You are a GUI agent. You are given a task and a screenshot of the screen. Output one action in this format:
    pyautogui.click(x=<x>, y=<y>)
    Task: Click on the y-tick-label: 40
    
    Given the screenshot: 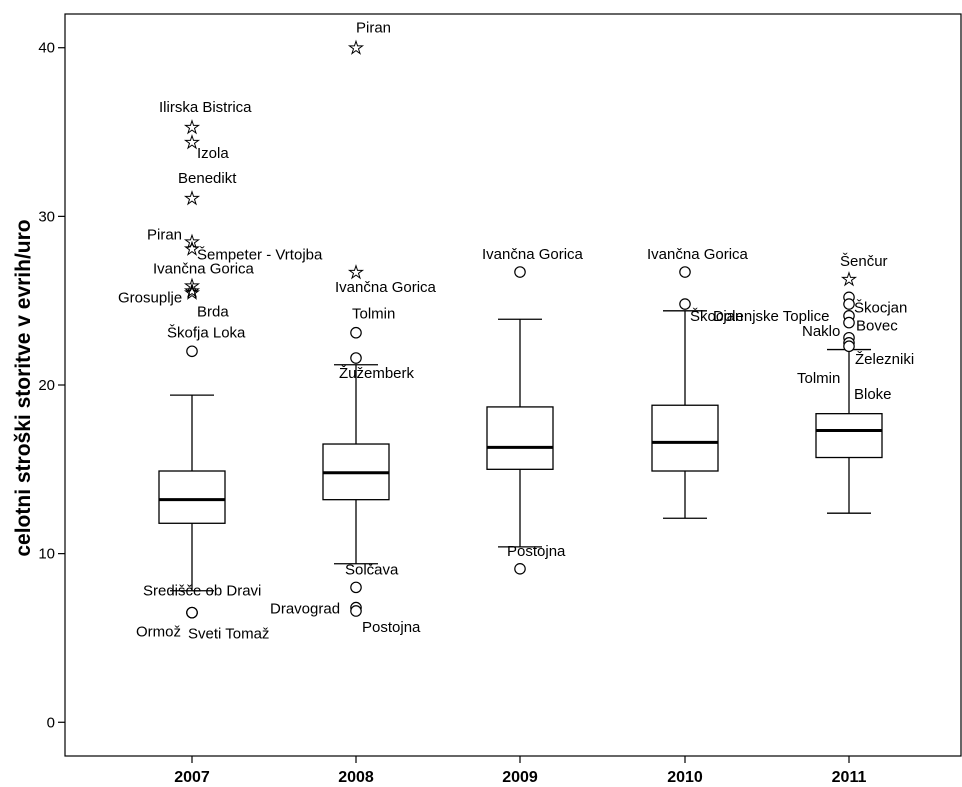 What is the action you would take?
    pyautogui.click(x=46, y=48)
    